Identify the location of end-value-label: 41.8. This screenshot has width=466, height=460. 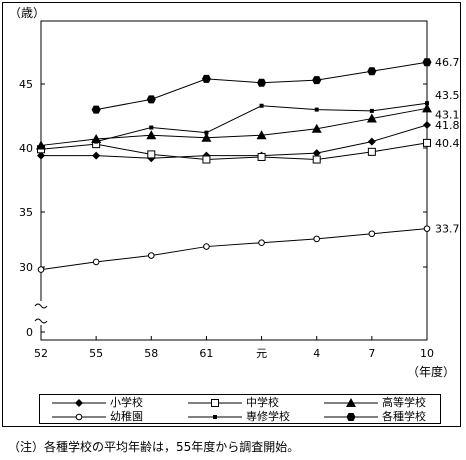
(447, 125).